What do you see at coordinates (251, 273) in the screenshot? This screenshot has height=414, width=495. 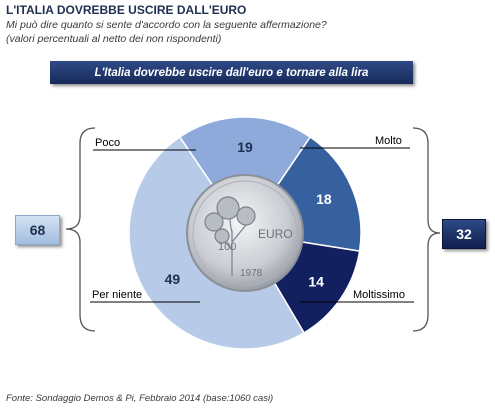 I see `coin-year: 1978` at bounding box center [251, 273].